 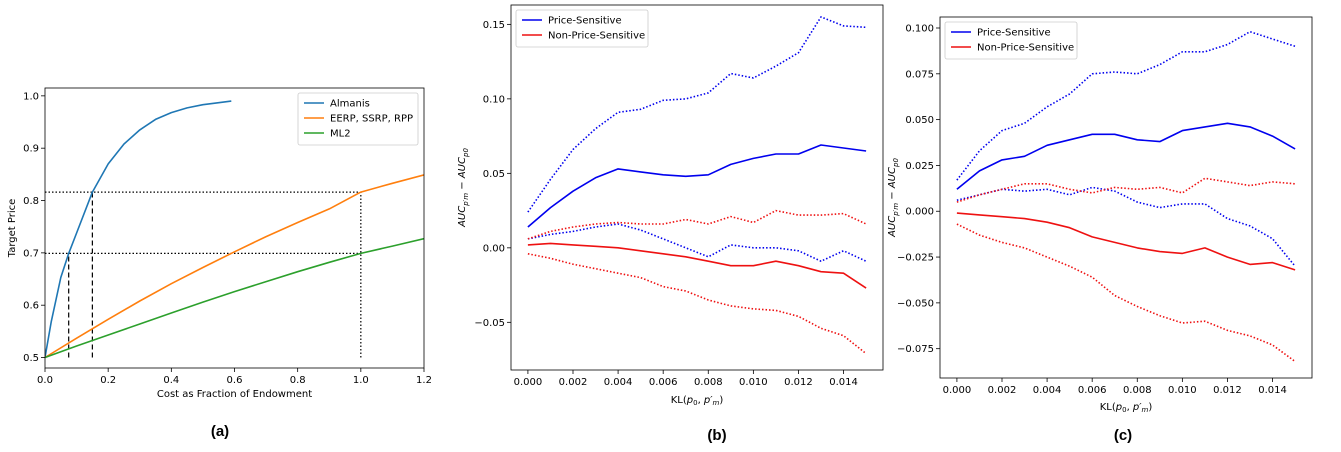 I want to click on x-axis-label: Cost as Fraction of Endowment, so click(x=234, y=394).